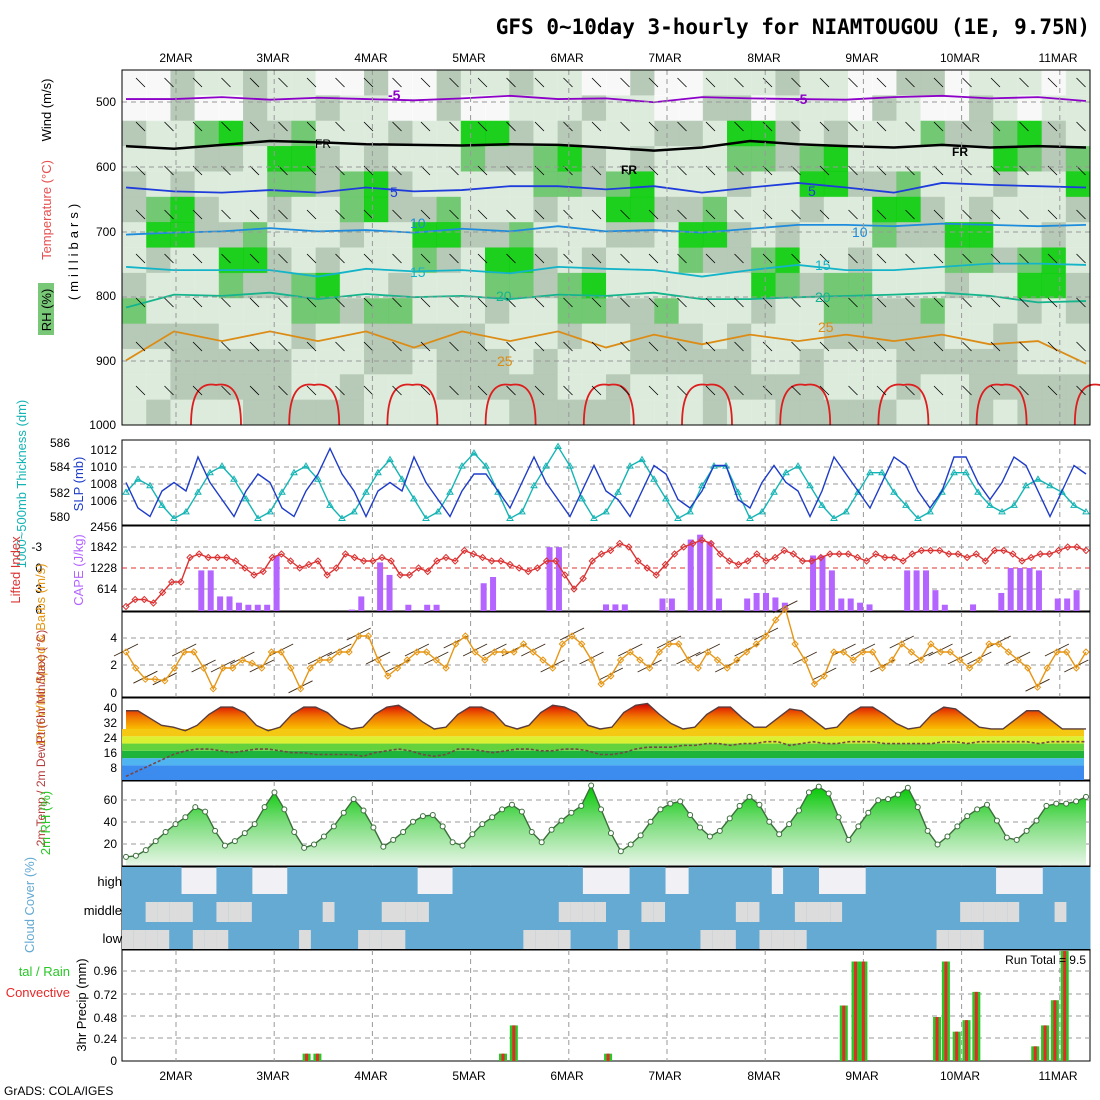 This screenshot has height=1100, width=1100. What do you see at coordinates (15, 570) in the screenshot?
I see `lifted-axis-label: Lifted Index` at bounding box center [15, 570].